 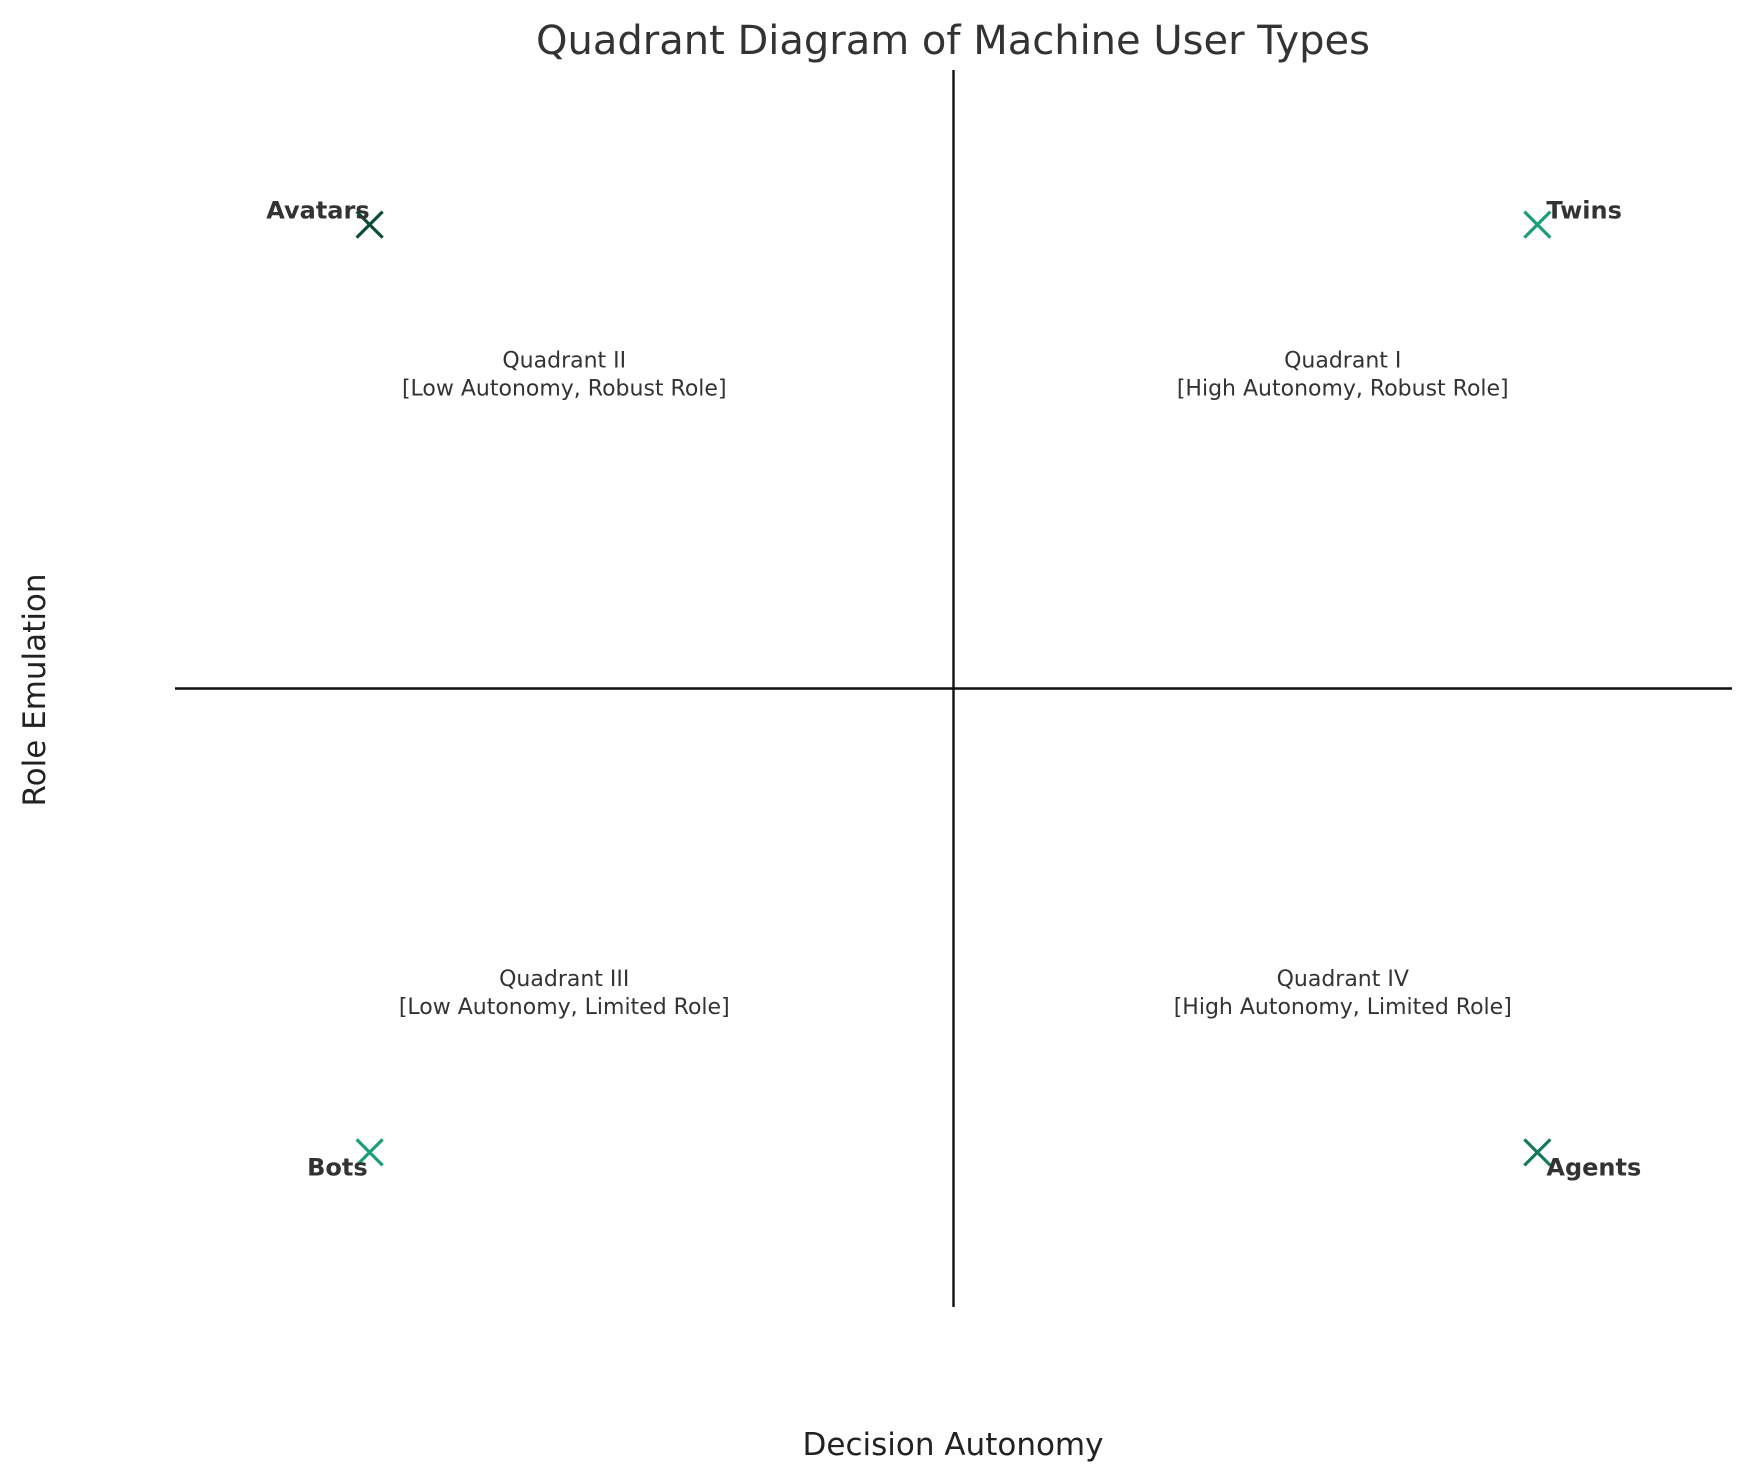 What do you see at coordinates (1593, 1167) in the screenshot?
I see `point-label-agents: Agents` at bounding box center [1593, 1167].